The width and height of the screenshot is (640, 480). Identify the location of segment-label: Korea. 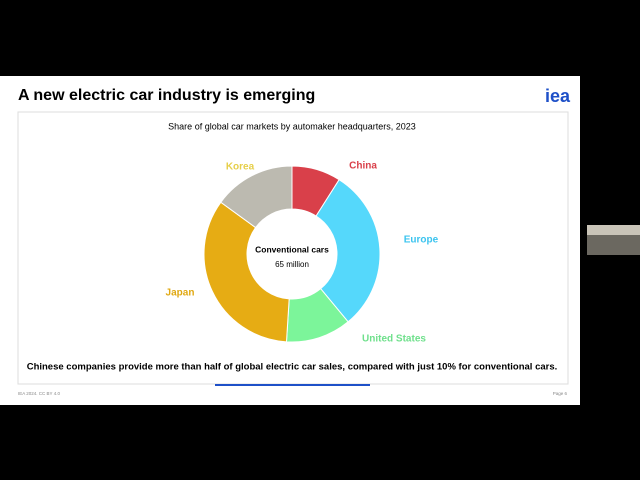
(240, 167).